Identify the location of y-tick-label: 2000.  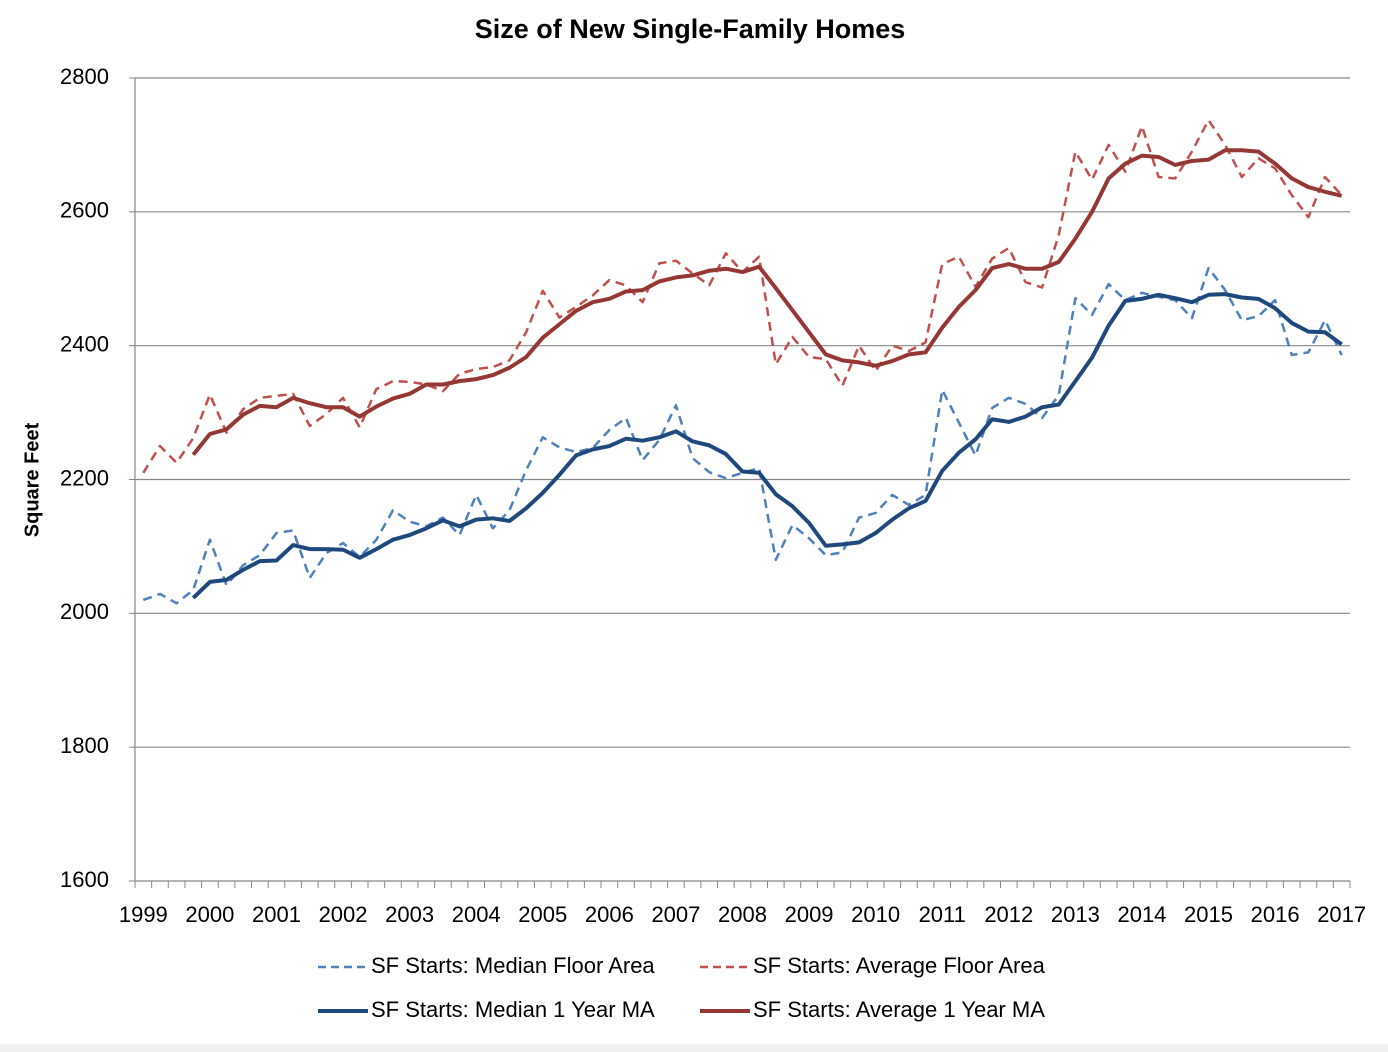
(84, 611).